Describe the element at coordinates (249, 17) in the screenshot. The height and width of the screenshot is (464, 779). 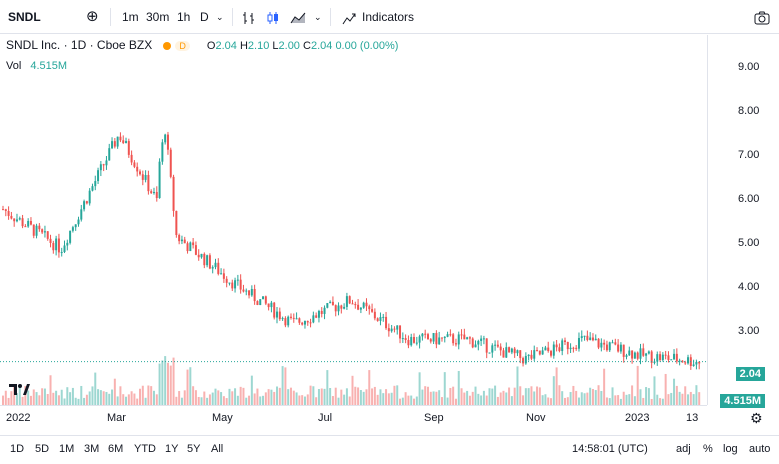
I see `bar-style-icon` at that location.